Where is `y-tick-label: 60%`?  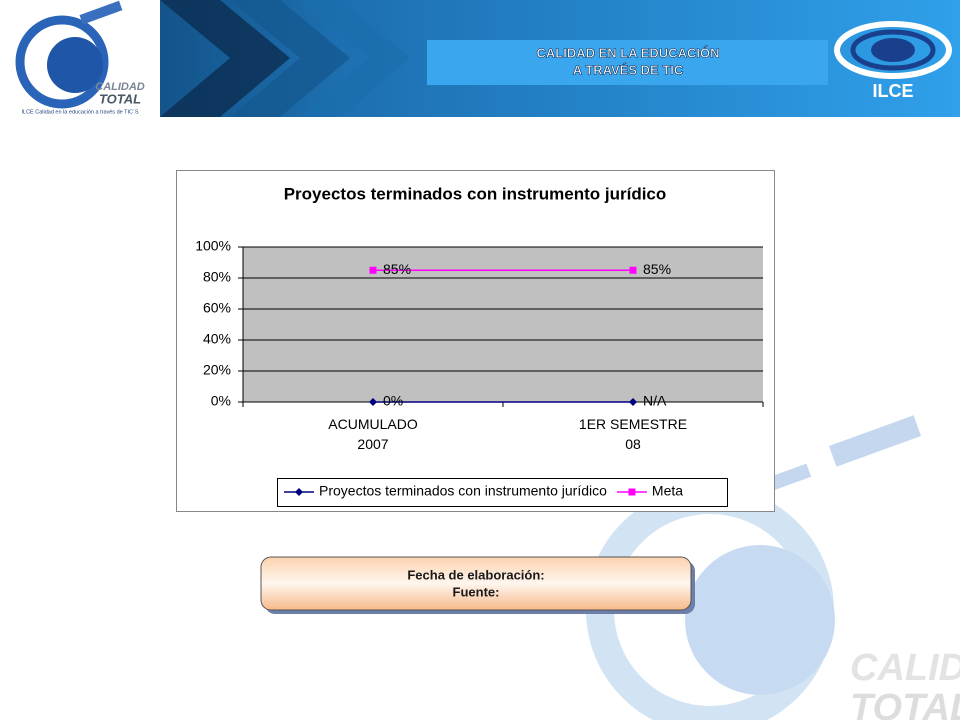 y-tick-label: 60% is located at coordinates (217, 308).